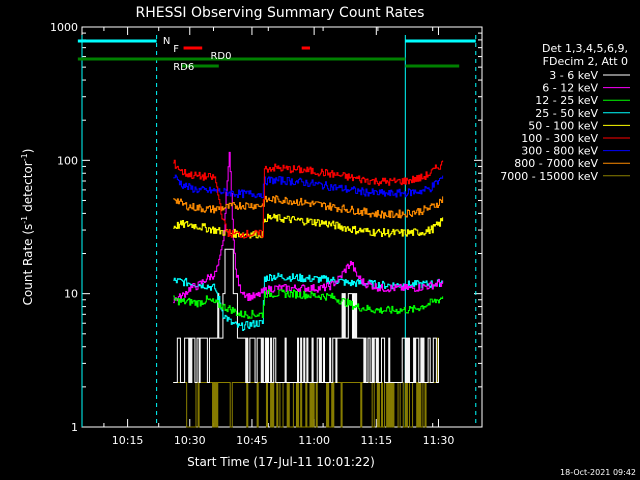 The image size is (640, 480). What do you see at coordinates (176, 49) in the screenshot?
I see `flare-label: F` at bounding box center [176, 49].